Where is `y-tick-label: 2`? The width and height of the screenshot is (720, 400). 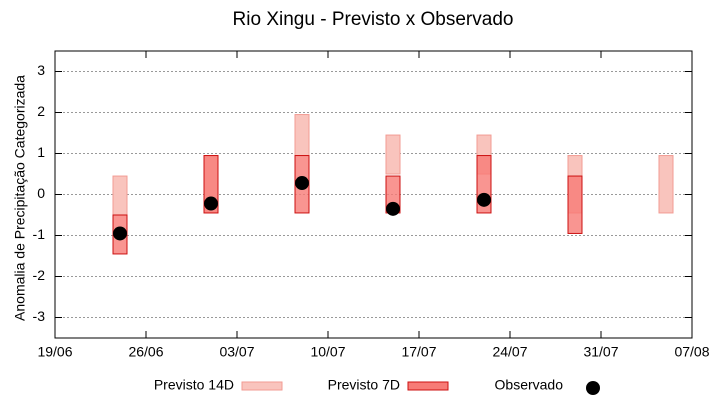 y-tick-label: 2 is located at coordinates (41, 111).